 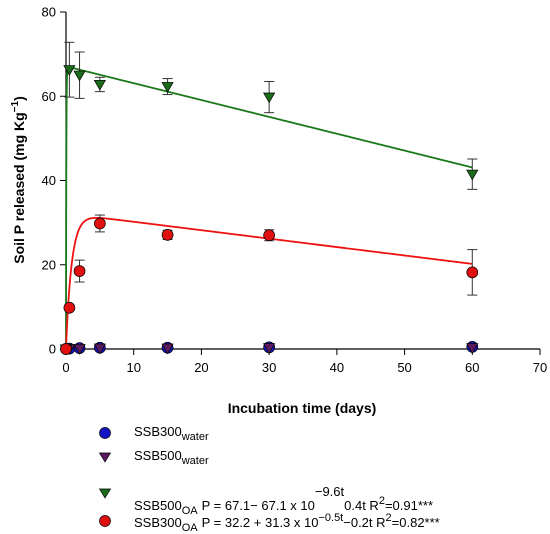 What do you see at coordinates (404, 367) in the screenshot?
I see `x-tick-label: 50` at bounding box center [404, 367].